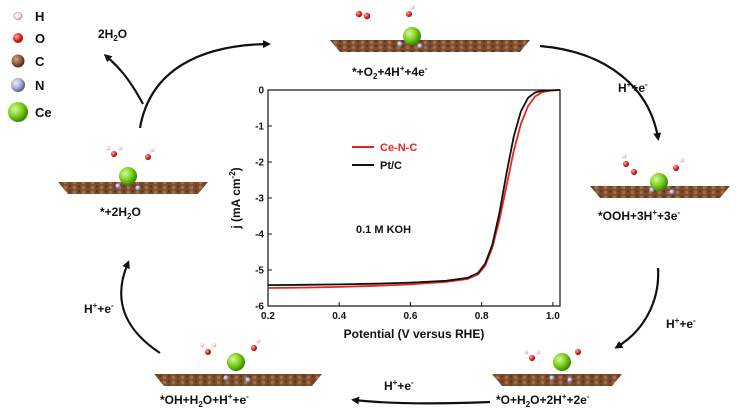  I want to click on legend-o-label: O, so click(40, 38).